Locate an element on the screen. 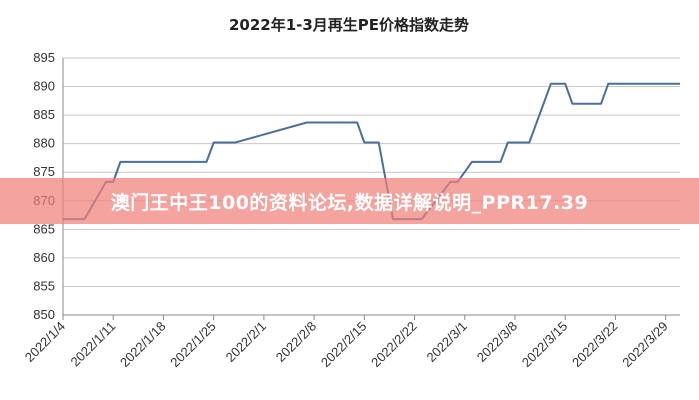  x-tick-label: 2022/1/11 is located at coordinates (93, 344).